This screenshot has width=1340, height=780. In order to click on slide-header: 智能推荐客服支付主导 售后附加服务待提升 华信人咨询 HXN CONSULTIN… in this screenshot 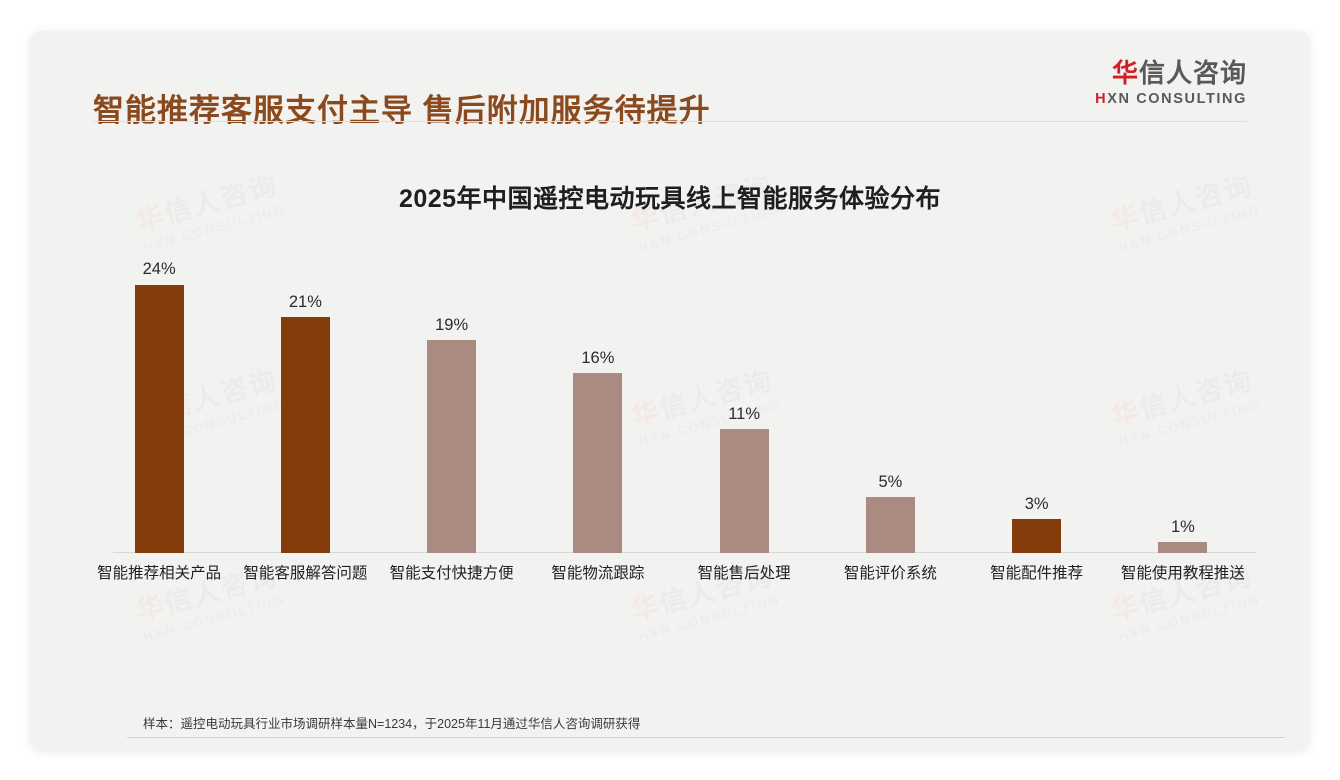, I will do `click(670, 79)`.